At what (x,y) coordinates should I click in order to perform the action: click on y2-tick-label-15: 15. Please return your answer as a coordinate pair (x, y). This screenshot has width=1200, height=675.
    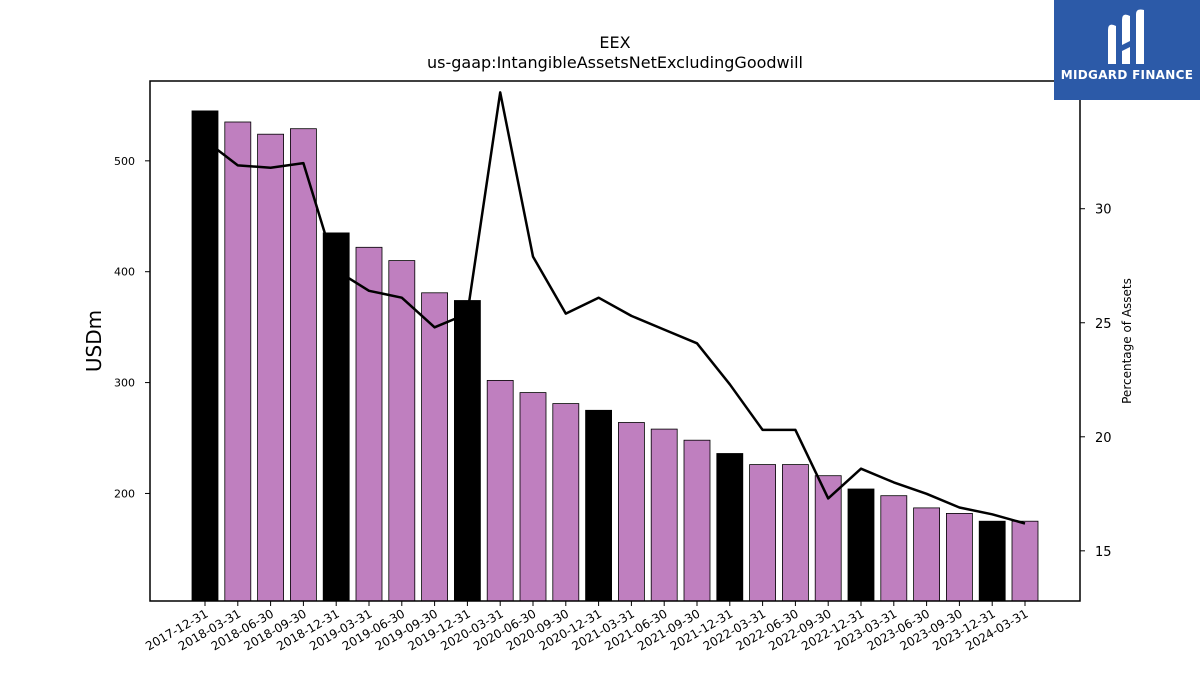
    Looking at the image, I should click on (1103, 552).